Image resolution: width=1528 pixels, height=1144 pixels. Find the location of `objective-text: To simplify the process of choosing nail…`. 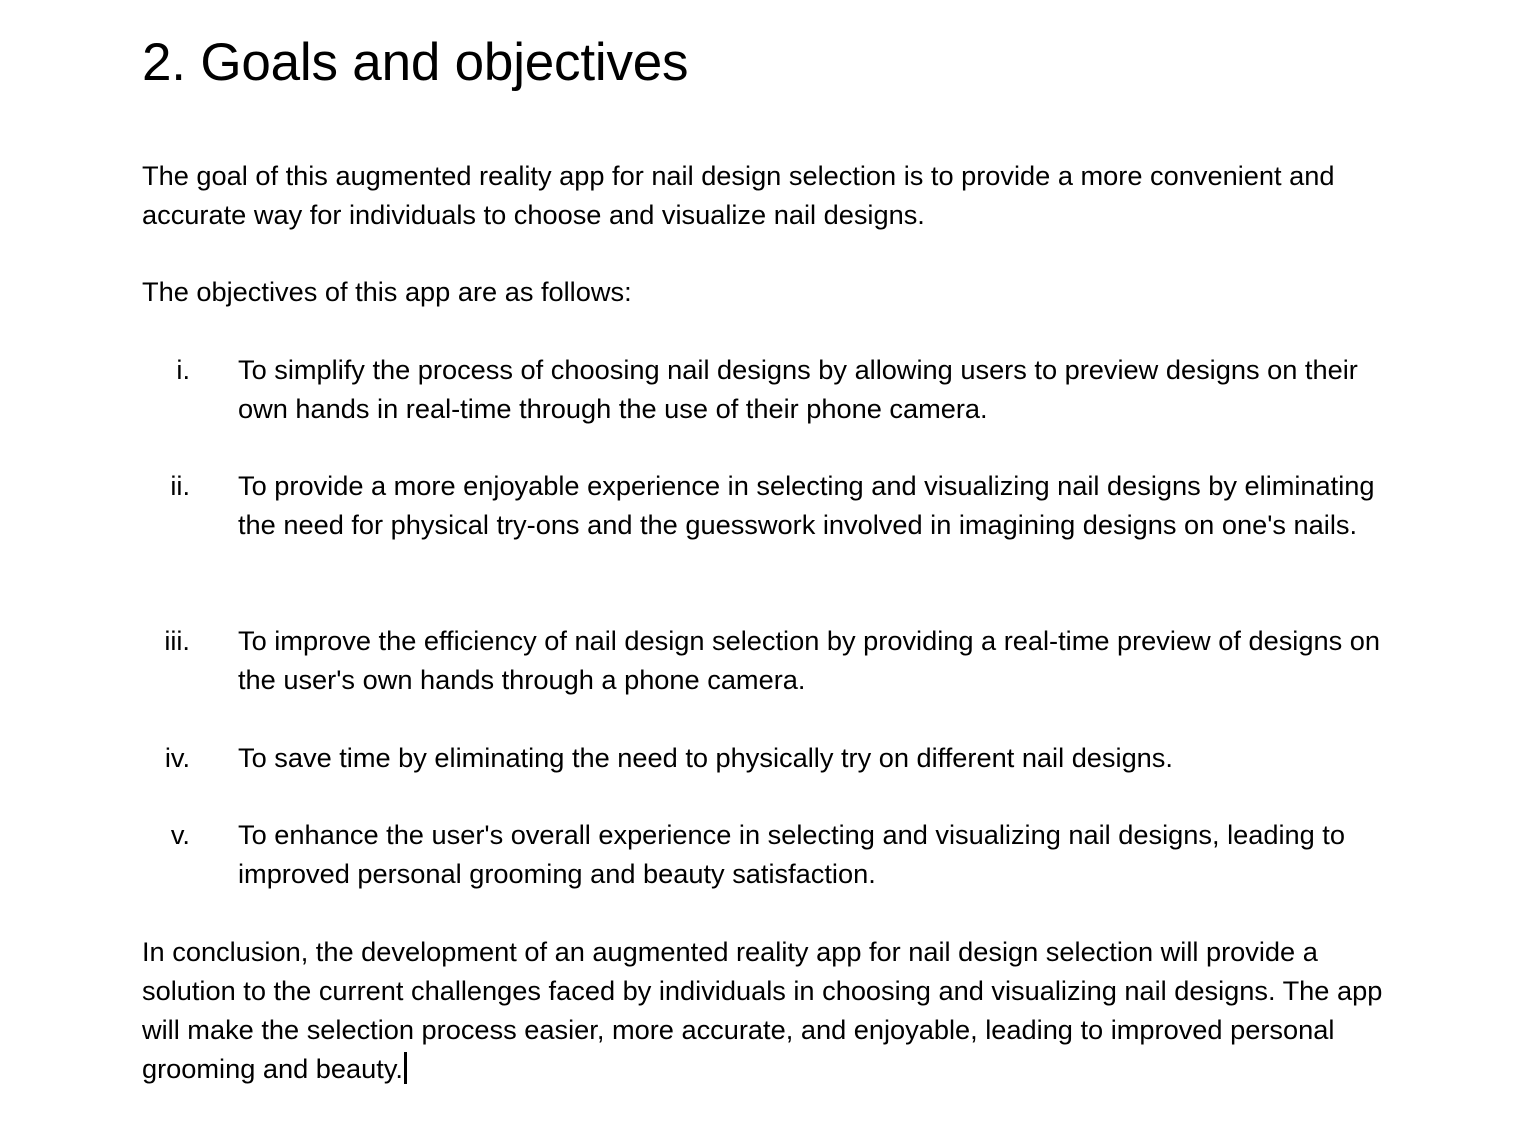

objective-text: To simplify the process of choosing nail… is located at coordinates (798, 389).